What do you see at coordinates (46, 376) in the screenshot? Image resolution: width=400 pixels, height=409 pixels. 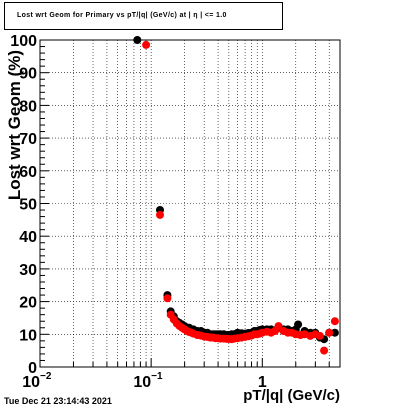 I see `x-tick-label-exponent: −2` at bounding box center [46, 376].